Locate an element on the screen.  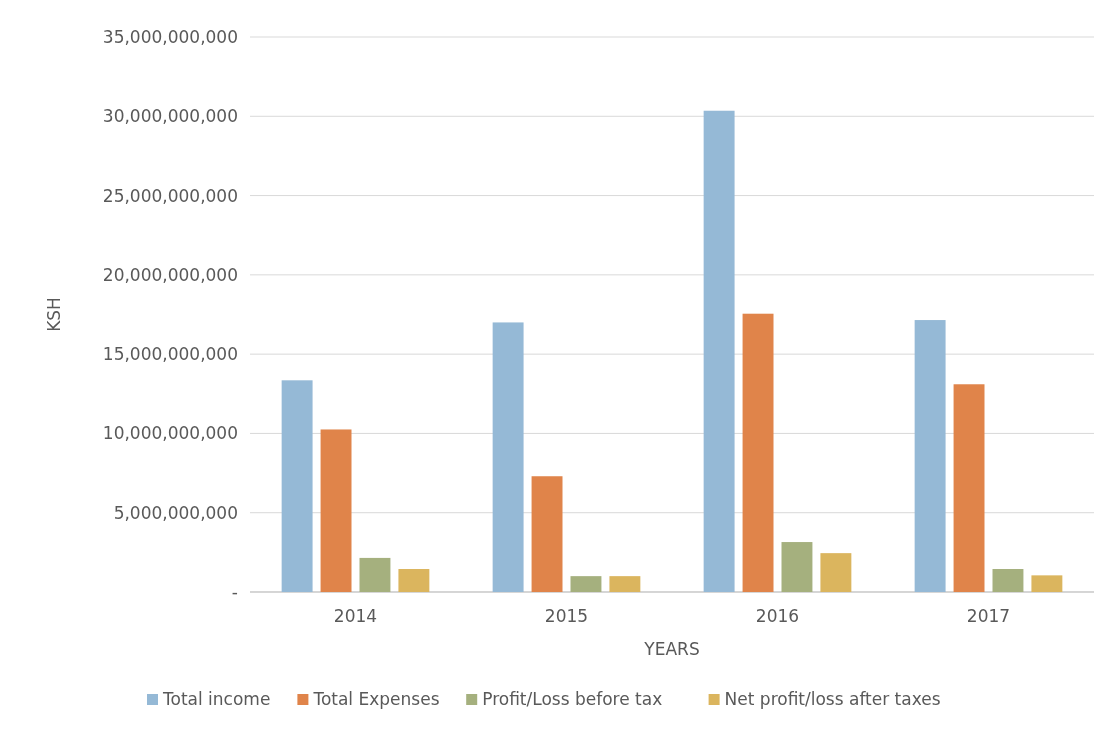
y-tick-label: 10,000,000,000 is located at coordinates (170, 433).